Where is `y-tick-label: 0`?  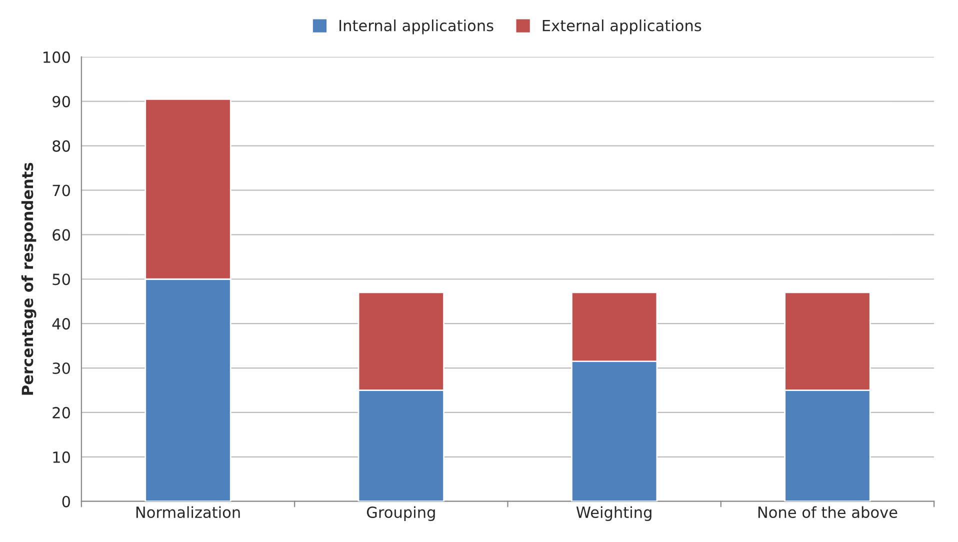
y-tick-label: 0 is located at coordinates (66, 502).